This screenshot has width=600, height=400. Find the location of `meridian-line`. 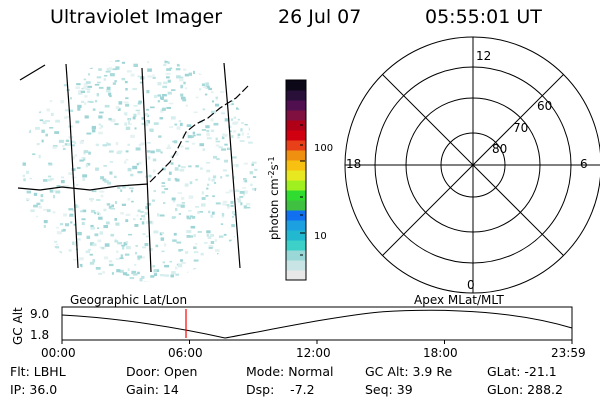

meridian-line is located at coordinates (146, 170).